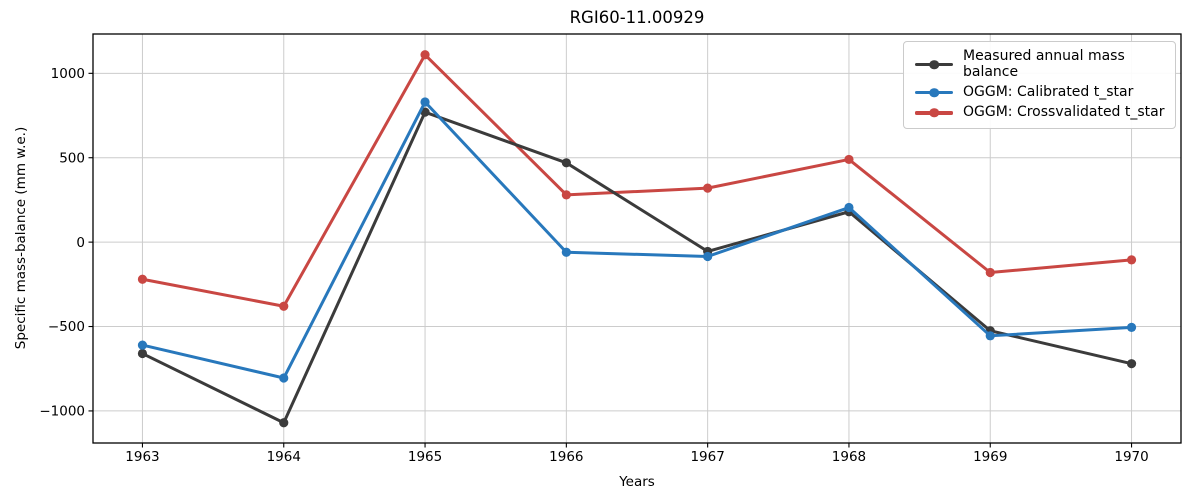  What do you see at coordinates (68, 74) in the screenshot?
I see `y-tick-label: 1000` at bounding box center [68, 74].